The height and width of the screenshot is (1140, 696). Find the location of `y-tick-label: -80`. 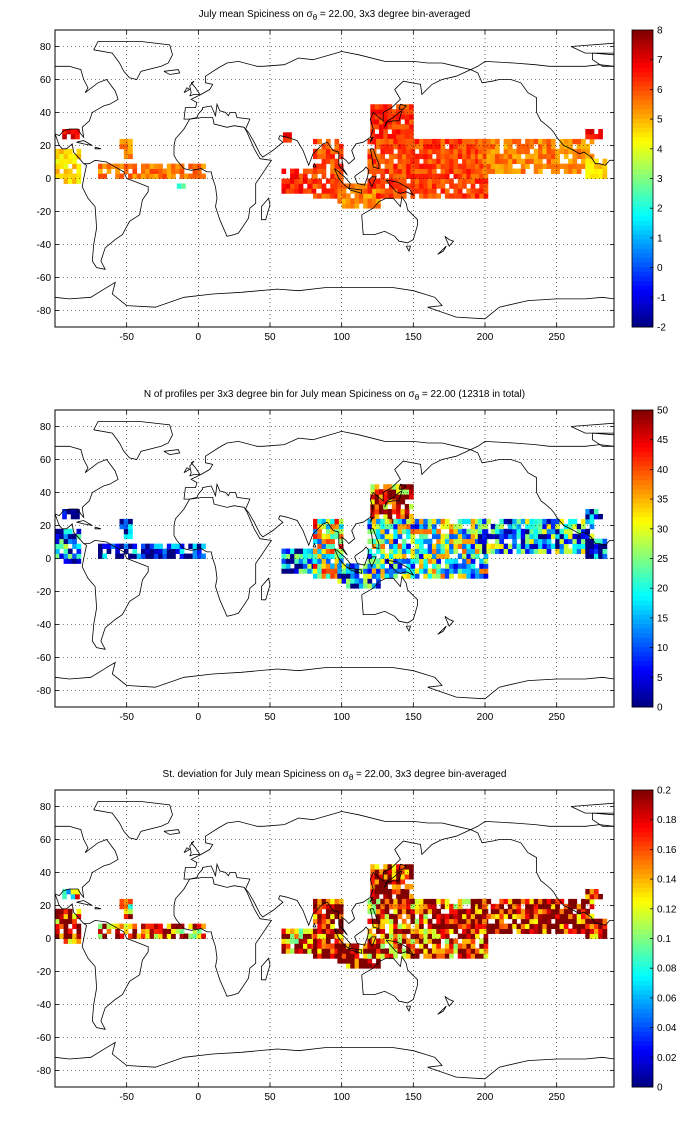

y-tick-label: -80 is located at coordinates (44, 1071).